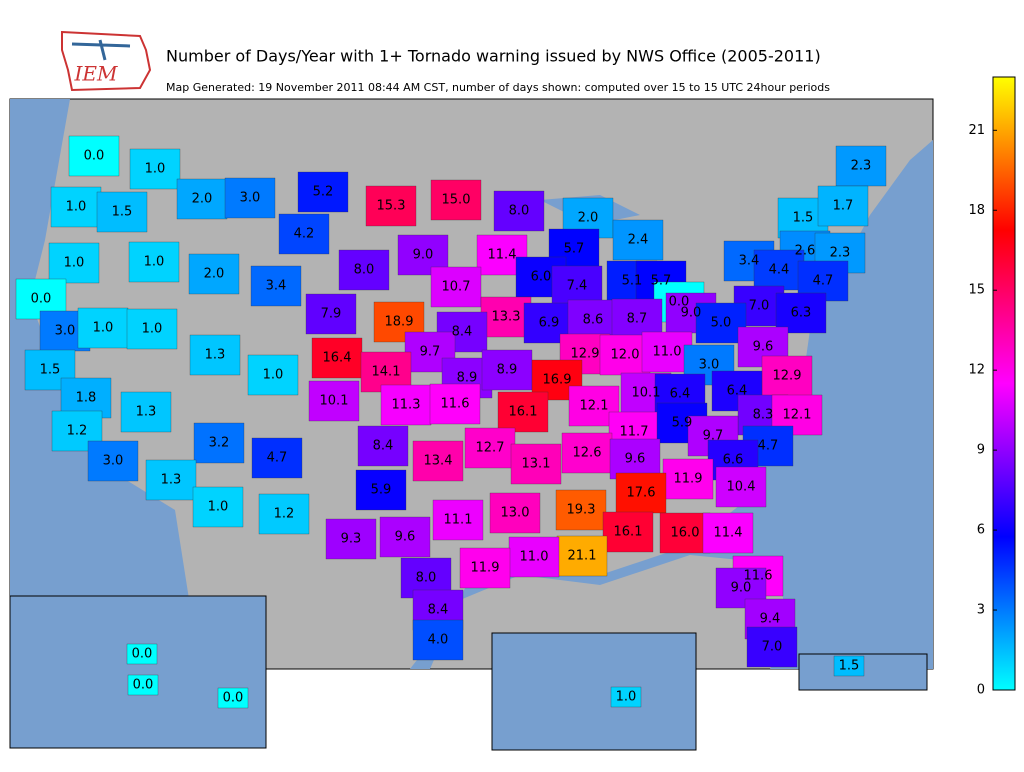  What do you see at coordinates (805, 251) in the screenshot?
I see `office-value-label: 2.6` at bounding box center [805, 251].